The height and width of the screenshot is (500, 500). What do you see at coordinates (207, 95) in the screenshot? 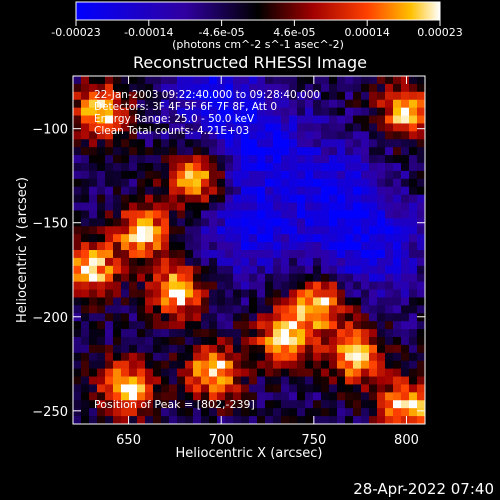
I see `annotation-line: 22-Jan-2003 09:22:40.000 to 09:28:40.000` at bounding box center [207, 95].